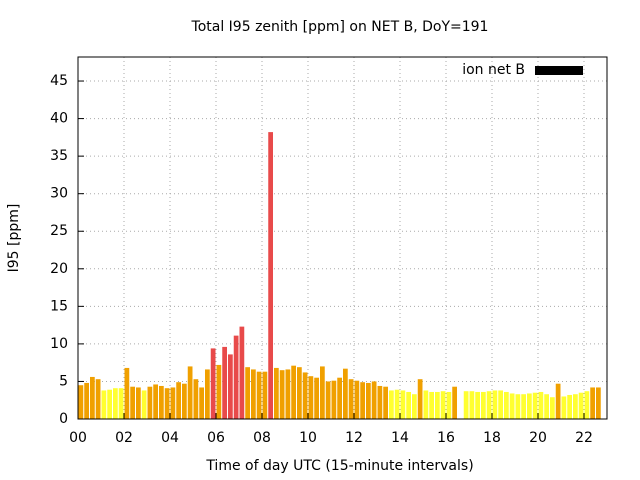  I want to click on x-tick-label: 22, so click(584, 438).